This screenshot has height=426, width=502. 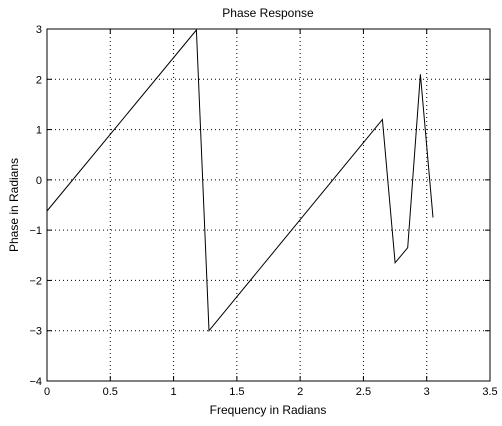 I want to click on x-tick-label: 1.5, so click(x=236, y=392).